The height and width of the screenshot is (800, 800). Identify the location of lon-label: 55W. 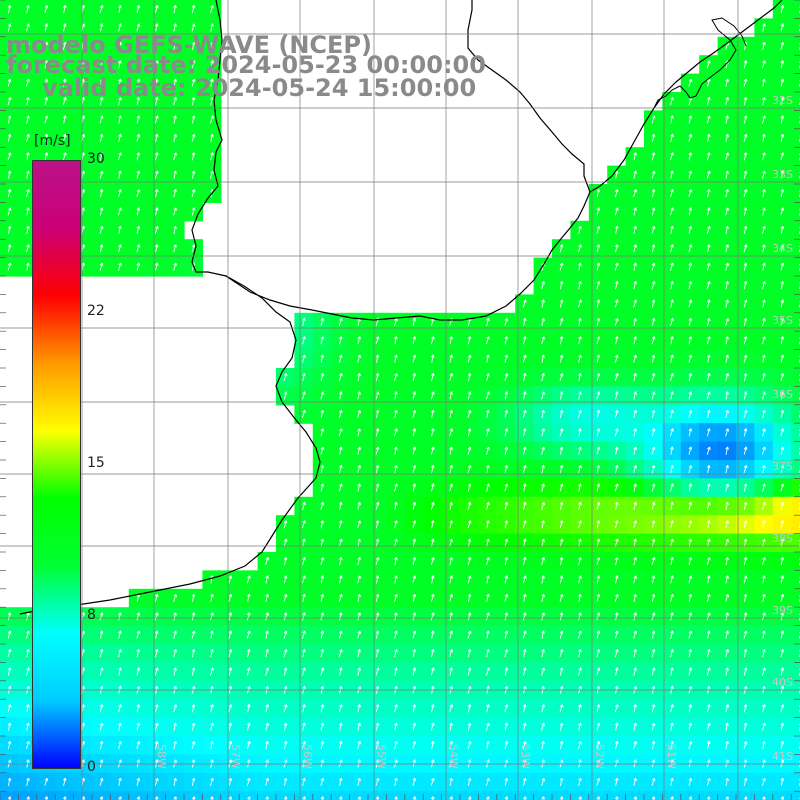
(381, 756).